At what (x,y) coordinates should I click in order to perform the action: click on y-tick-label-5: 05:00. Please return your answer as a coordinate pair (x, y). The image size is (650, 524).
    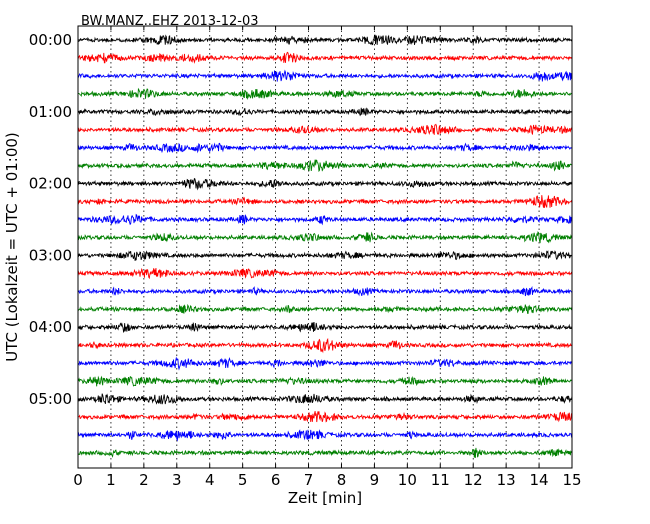
    Looking at the image, I should click on (50, 399).